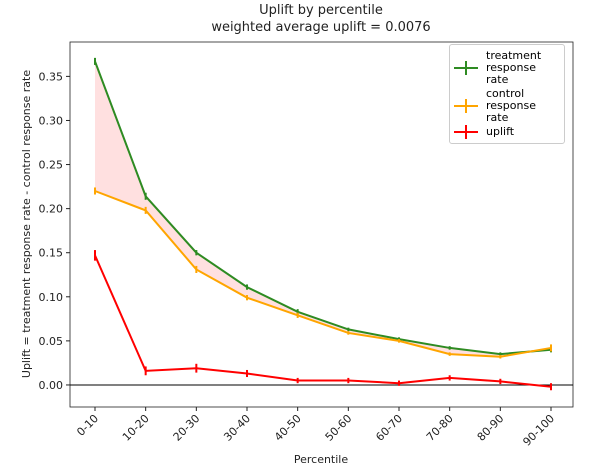  Describe the element at coordinates (87, 425) in the screenshot. I see `x-tick-label: 0-10` at that location.